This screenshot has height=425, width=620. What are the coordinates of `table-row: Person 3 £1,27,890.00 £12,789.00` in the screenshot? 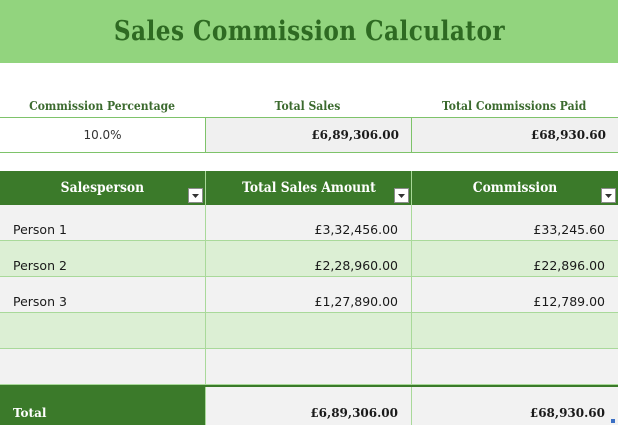 It's located at (309, 295).